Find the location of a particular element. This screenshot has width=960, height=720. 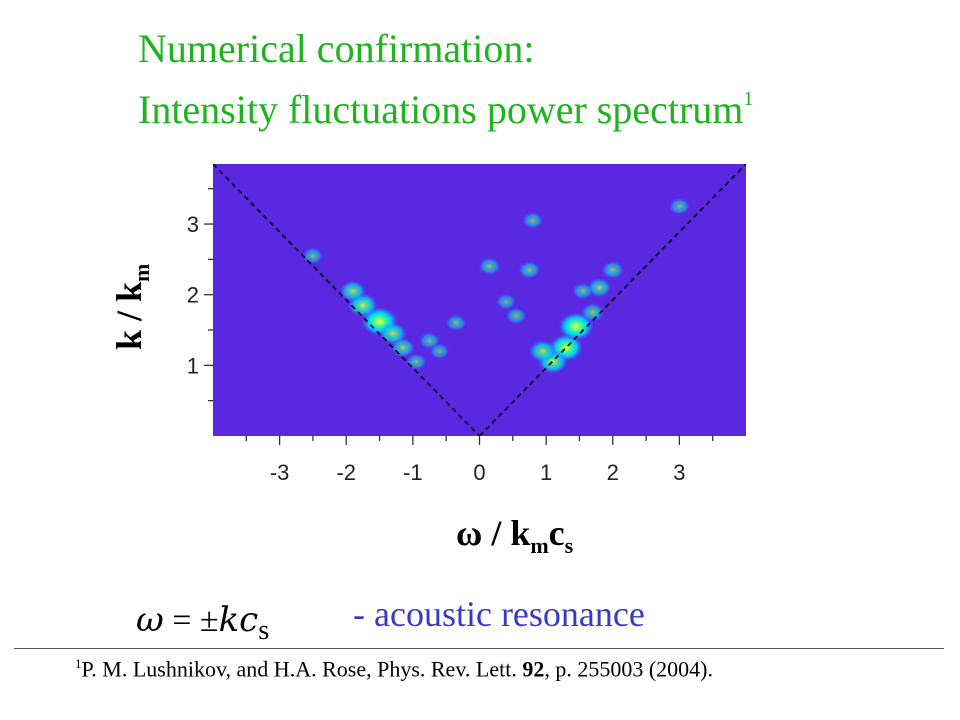

x-tick-label: 3 is located at coordinates (679, 472).